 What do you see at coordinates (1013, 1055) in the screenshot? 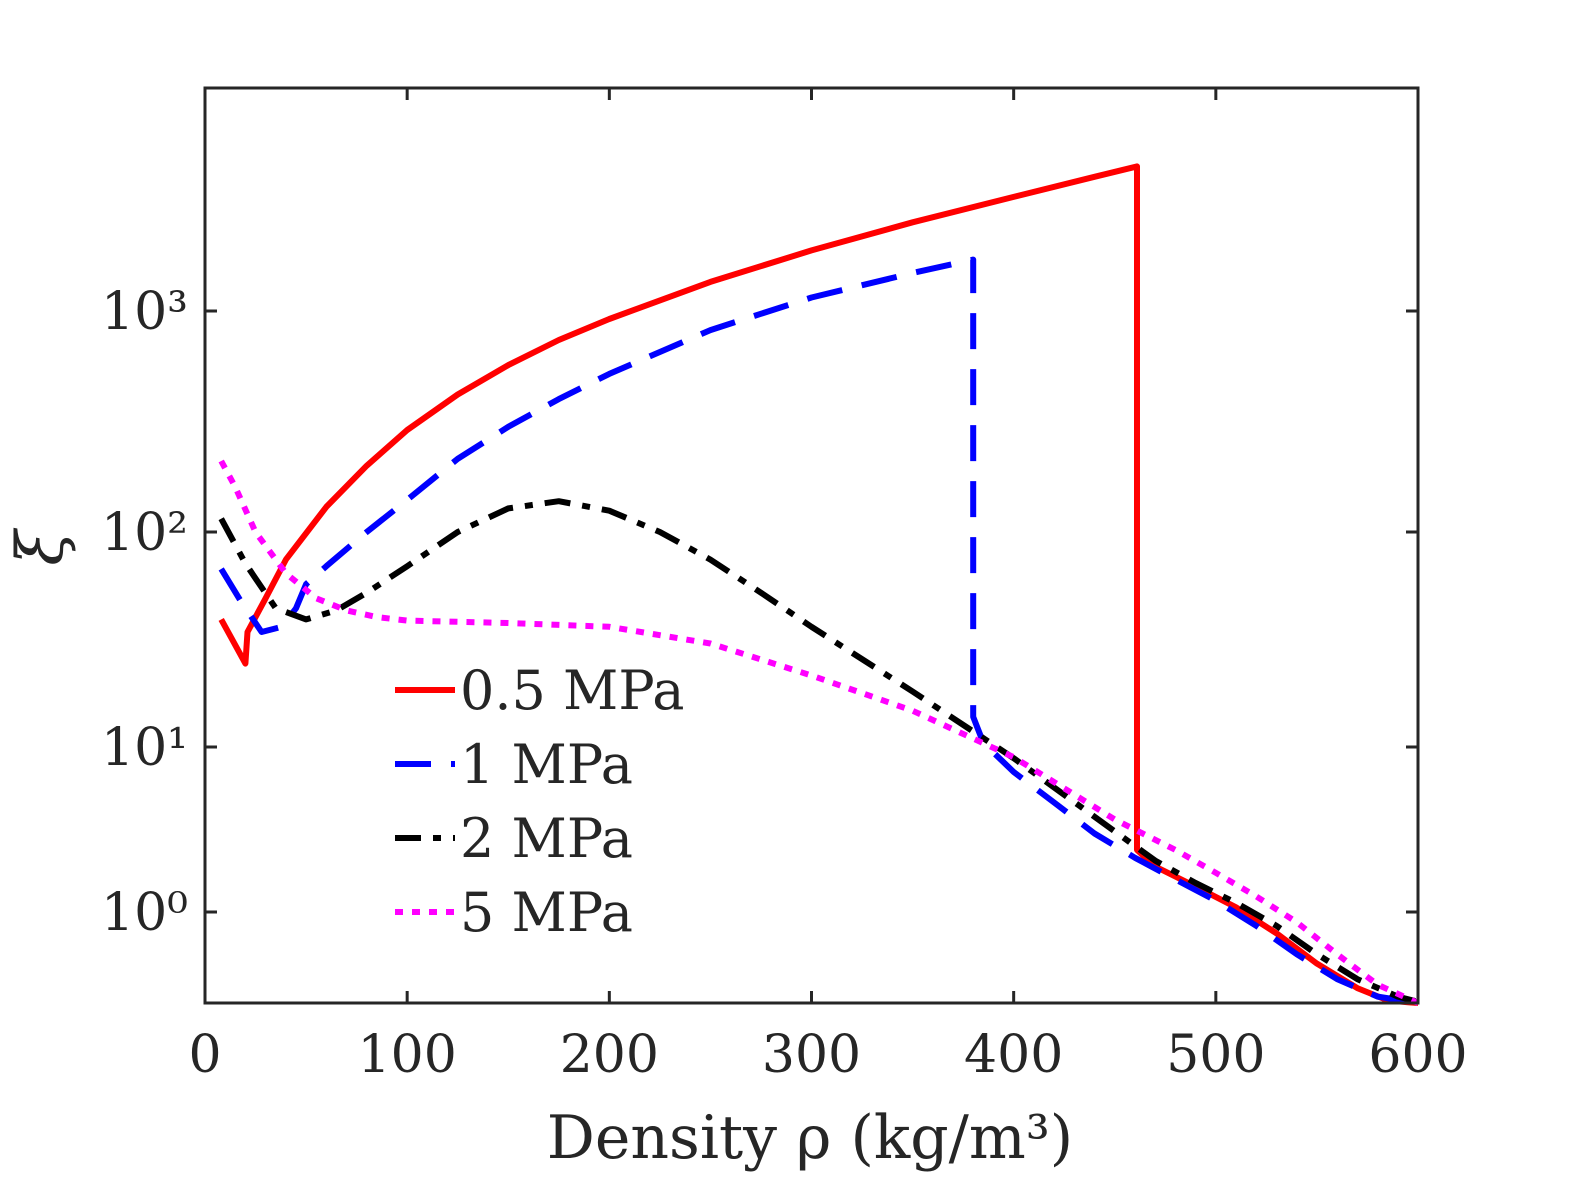
I see `x-tick-label: 400` at bounding box center [1013, 1055].